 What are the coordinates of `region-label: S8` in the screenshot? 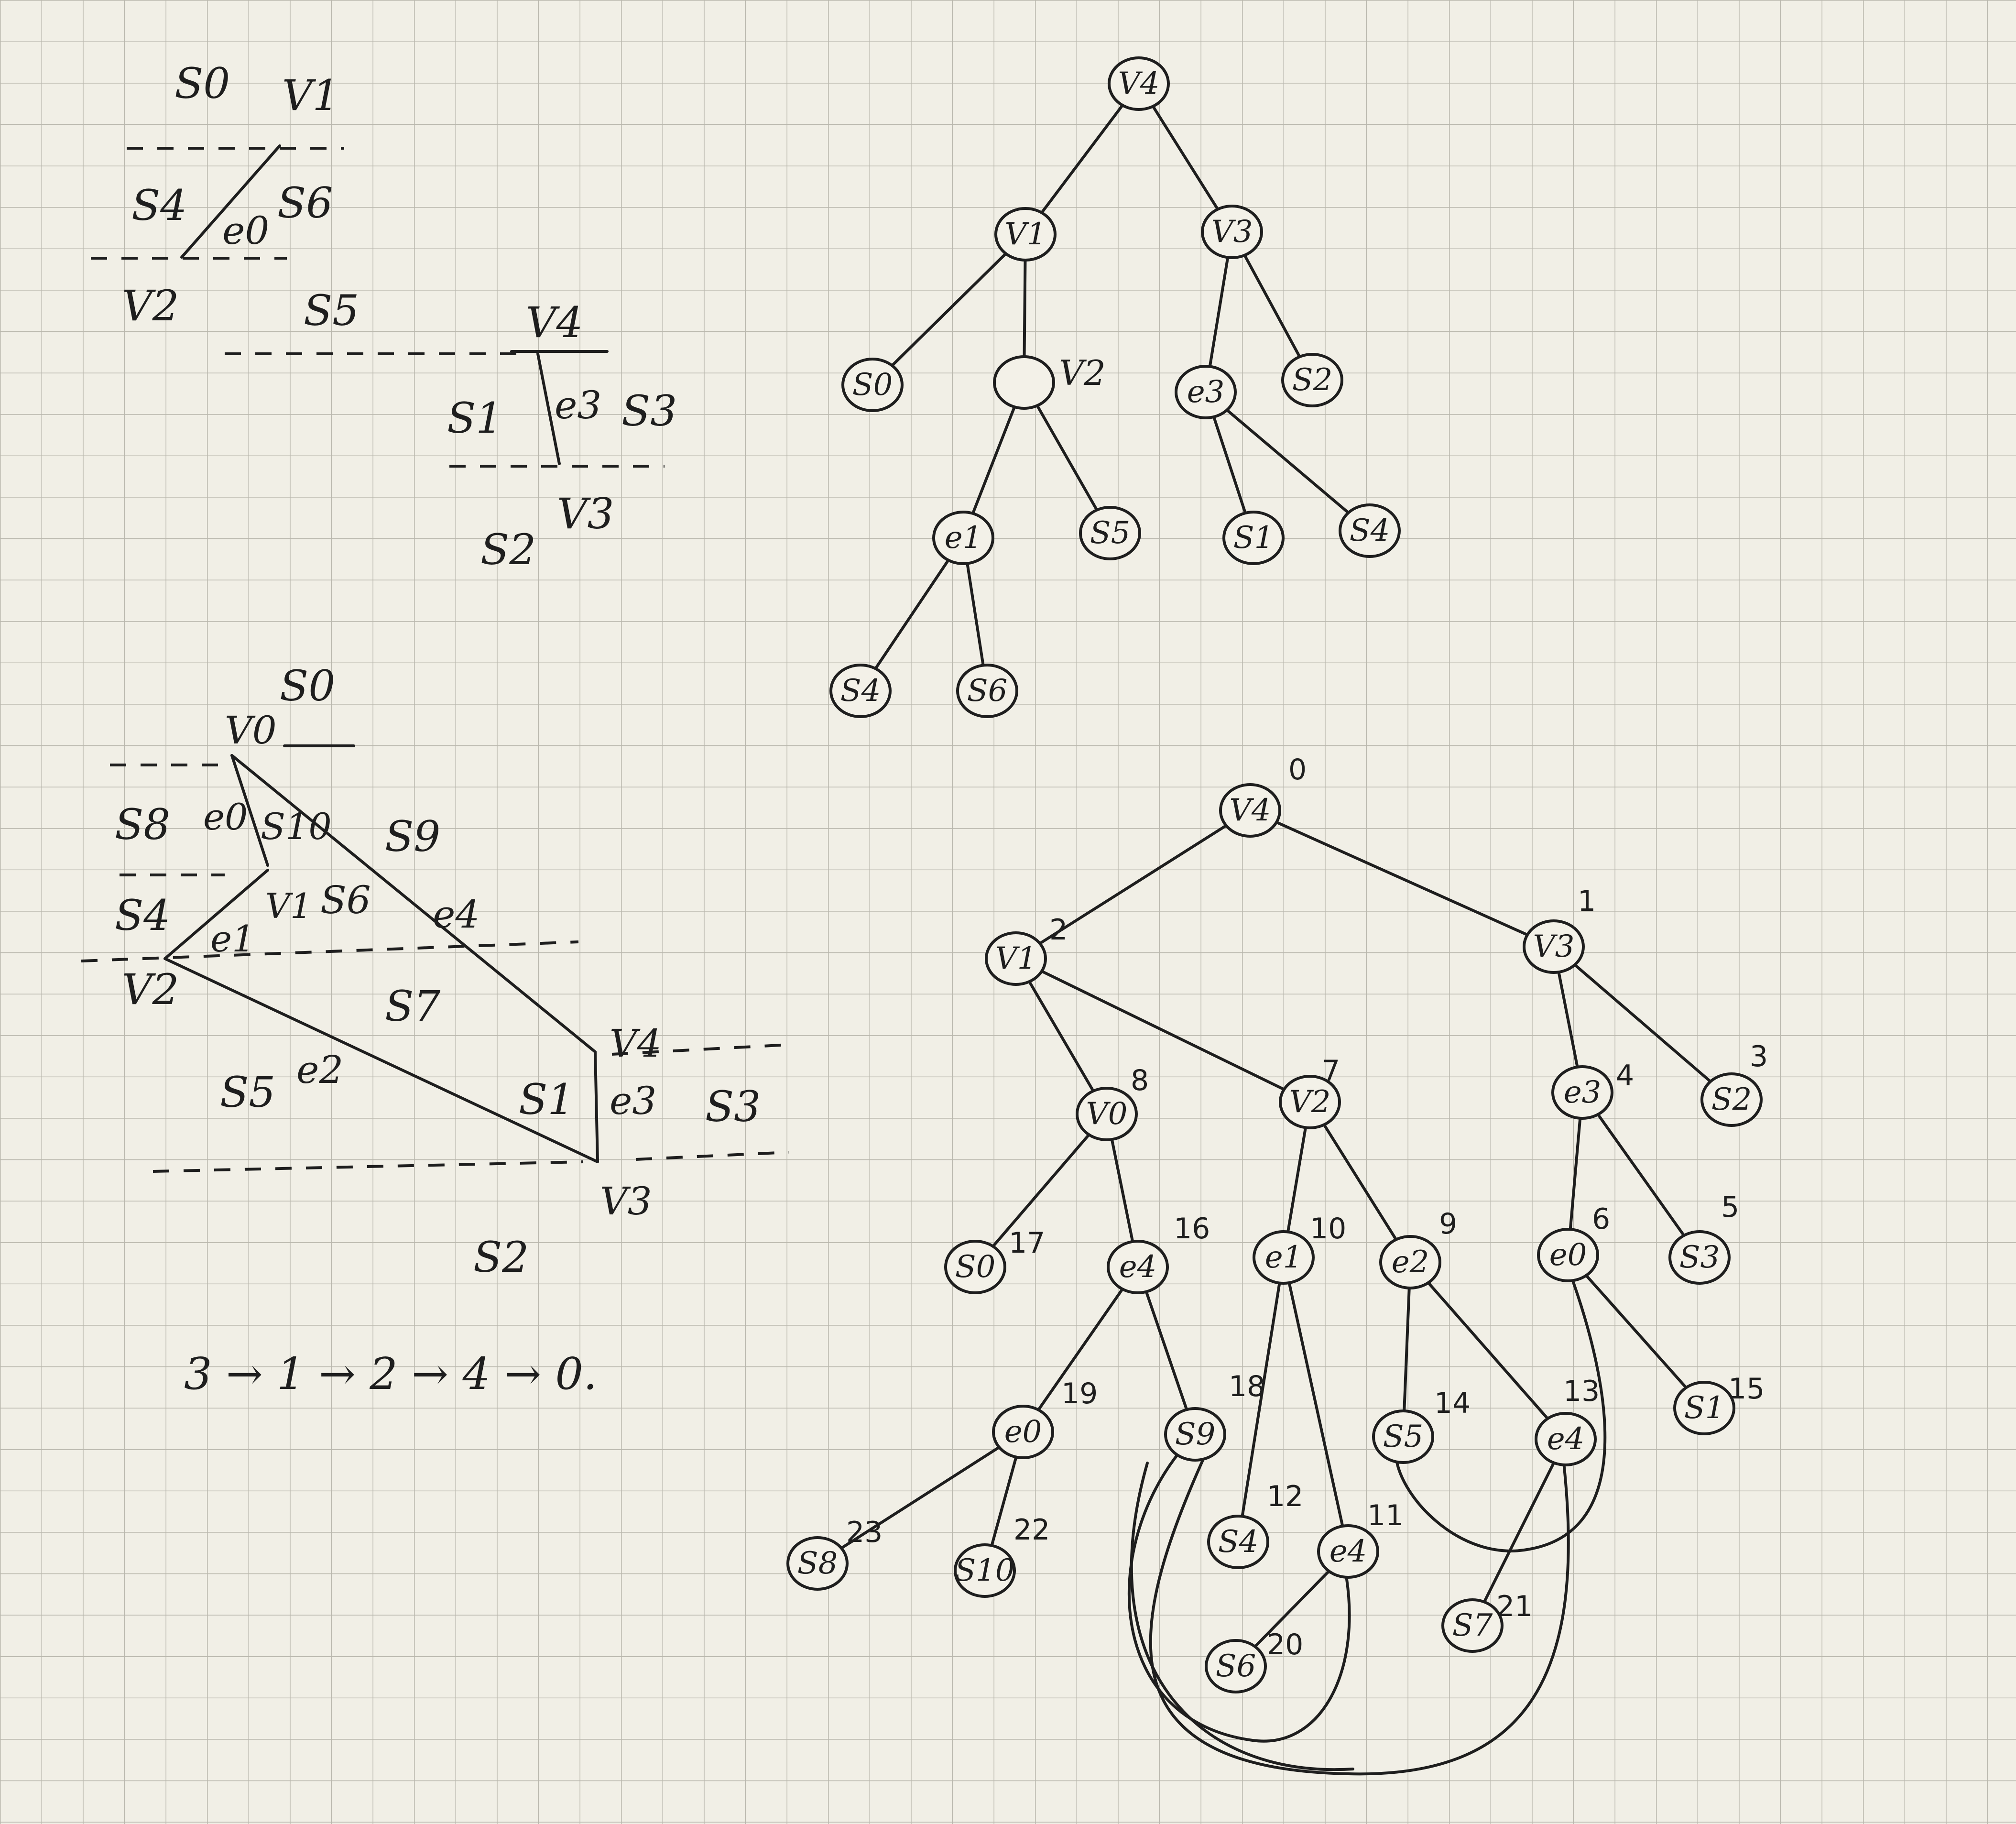 It's located at (142, 824).